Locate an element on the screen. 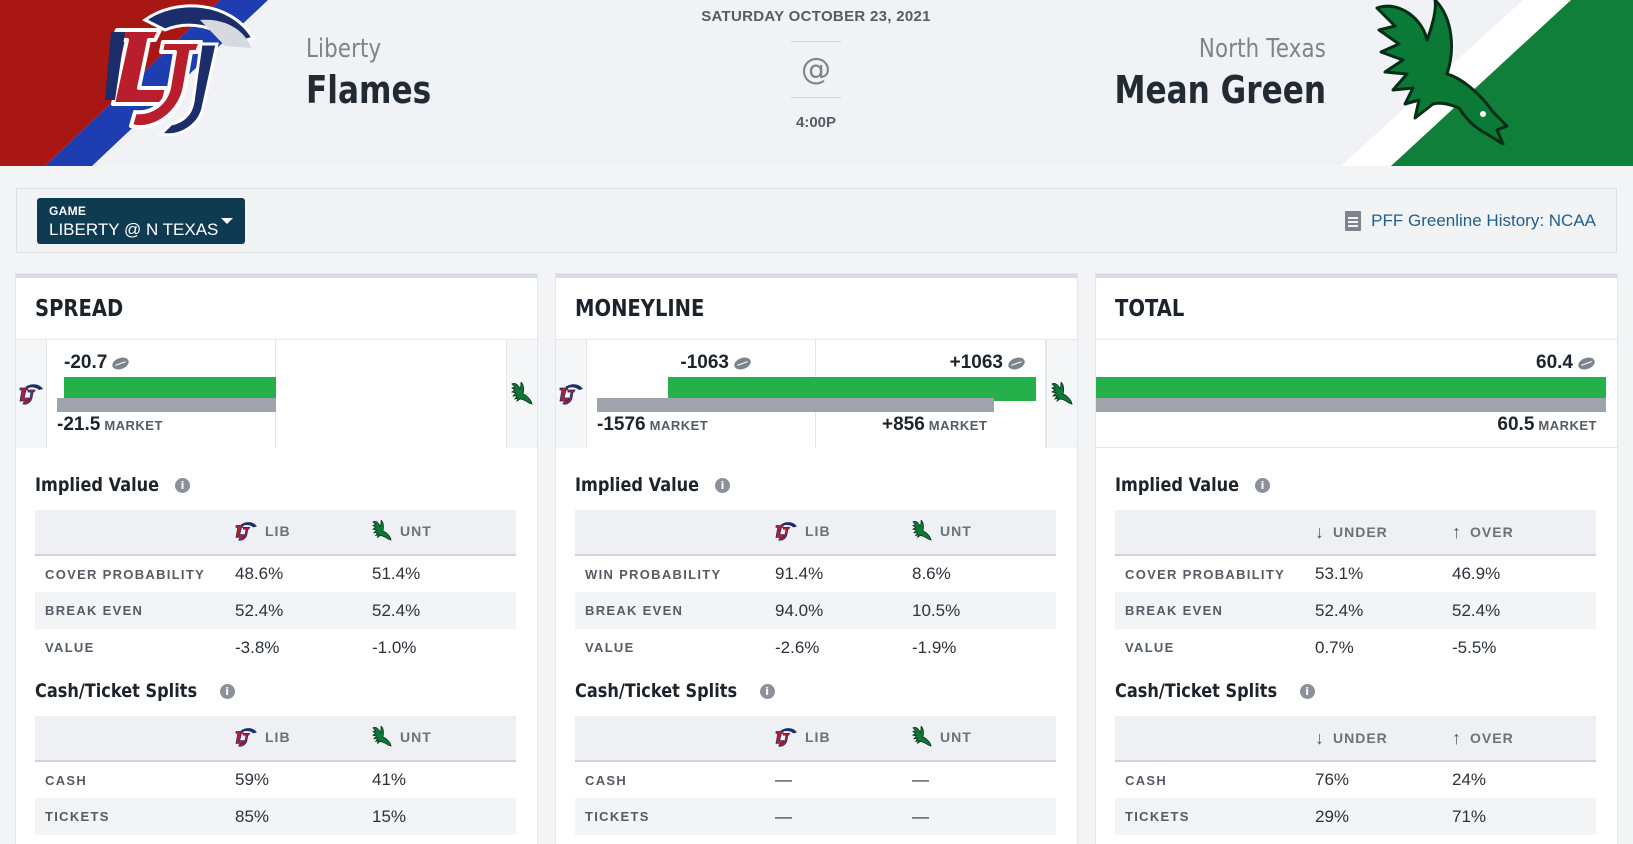 This screenshot has width=1633, height=844. moneyline-home-pff-label: +1063 is located at coordinates (988, 363).